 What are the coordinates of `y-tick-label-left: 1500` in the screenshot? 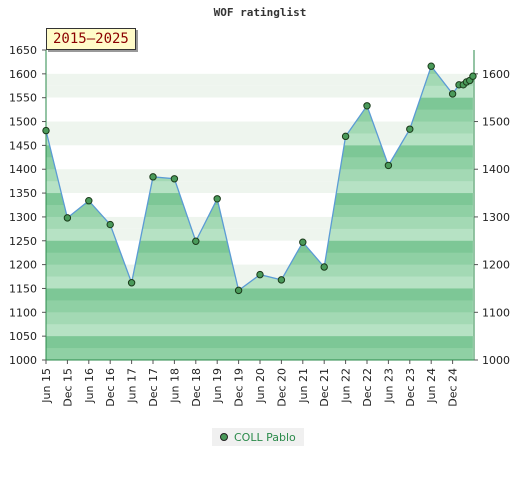 It's located at (23, 122).